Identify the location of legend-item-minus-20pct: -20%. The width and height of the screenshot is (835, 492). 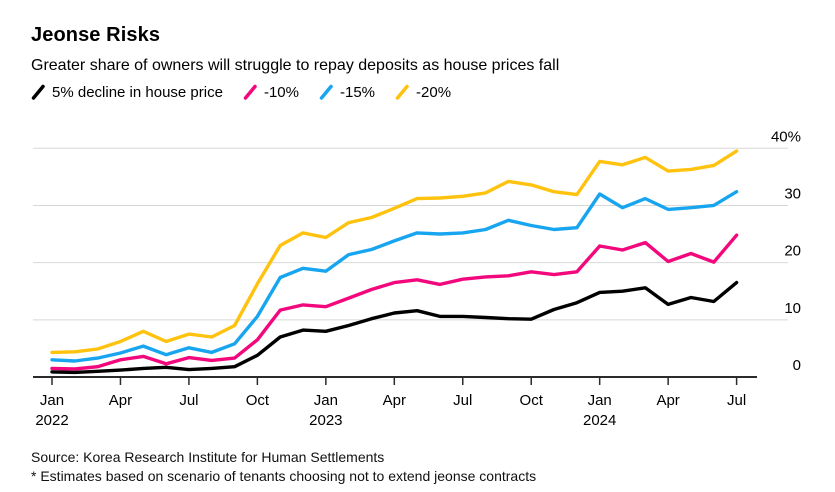
(423, 92).